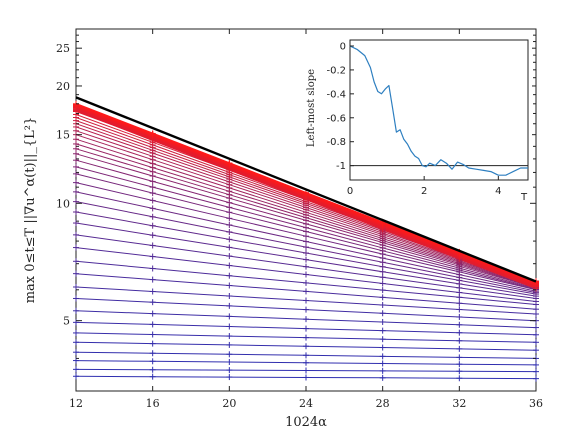 The image size is (586, 440). Describe the element at coordinates (63, 86) in the screenshot. I see `y-tick-label: 20` at that location.